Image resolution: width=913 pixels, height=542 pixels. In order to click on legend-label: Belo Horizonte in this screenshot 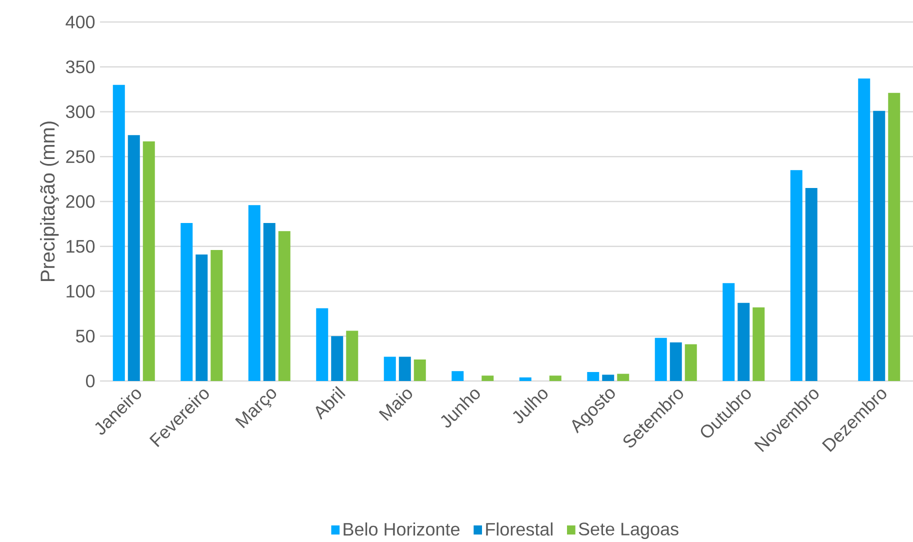, I will do `click(402, 529)`.